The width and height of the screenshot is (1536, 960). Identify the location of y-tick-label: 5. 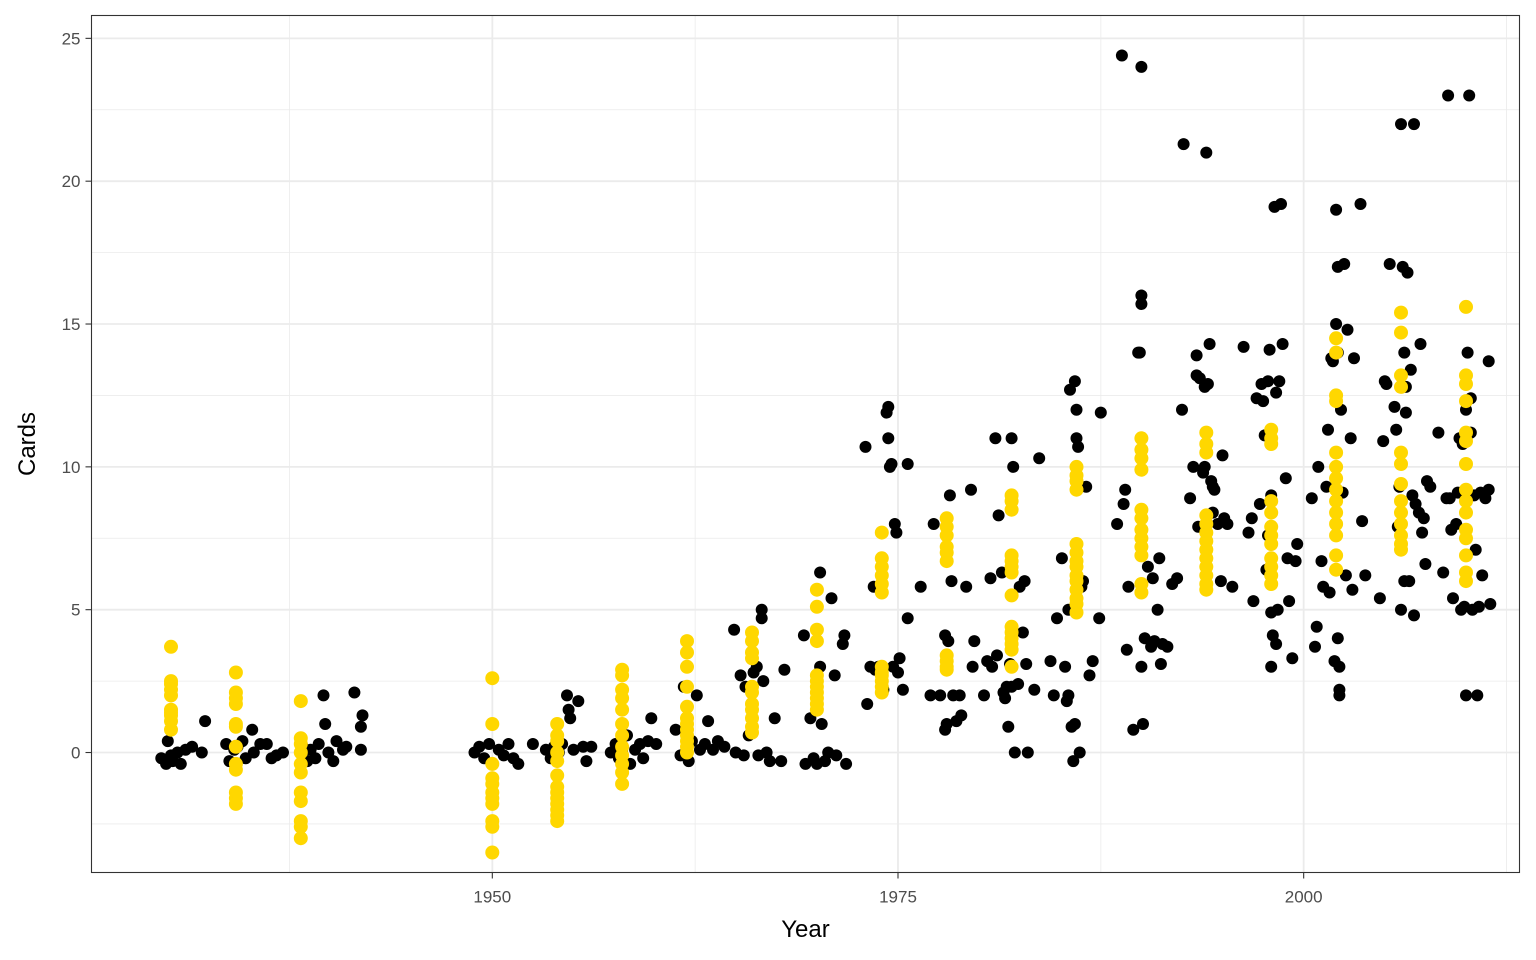
(75, 610).